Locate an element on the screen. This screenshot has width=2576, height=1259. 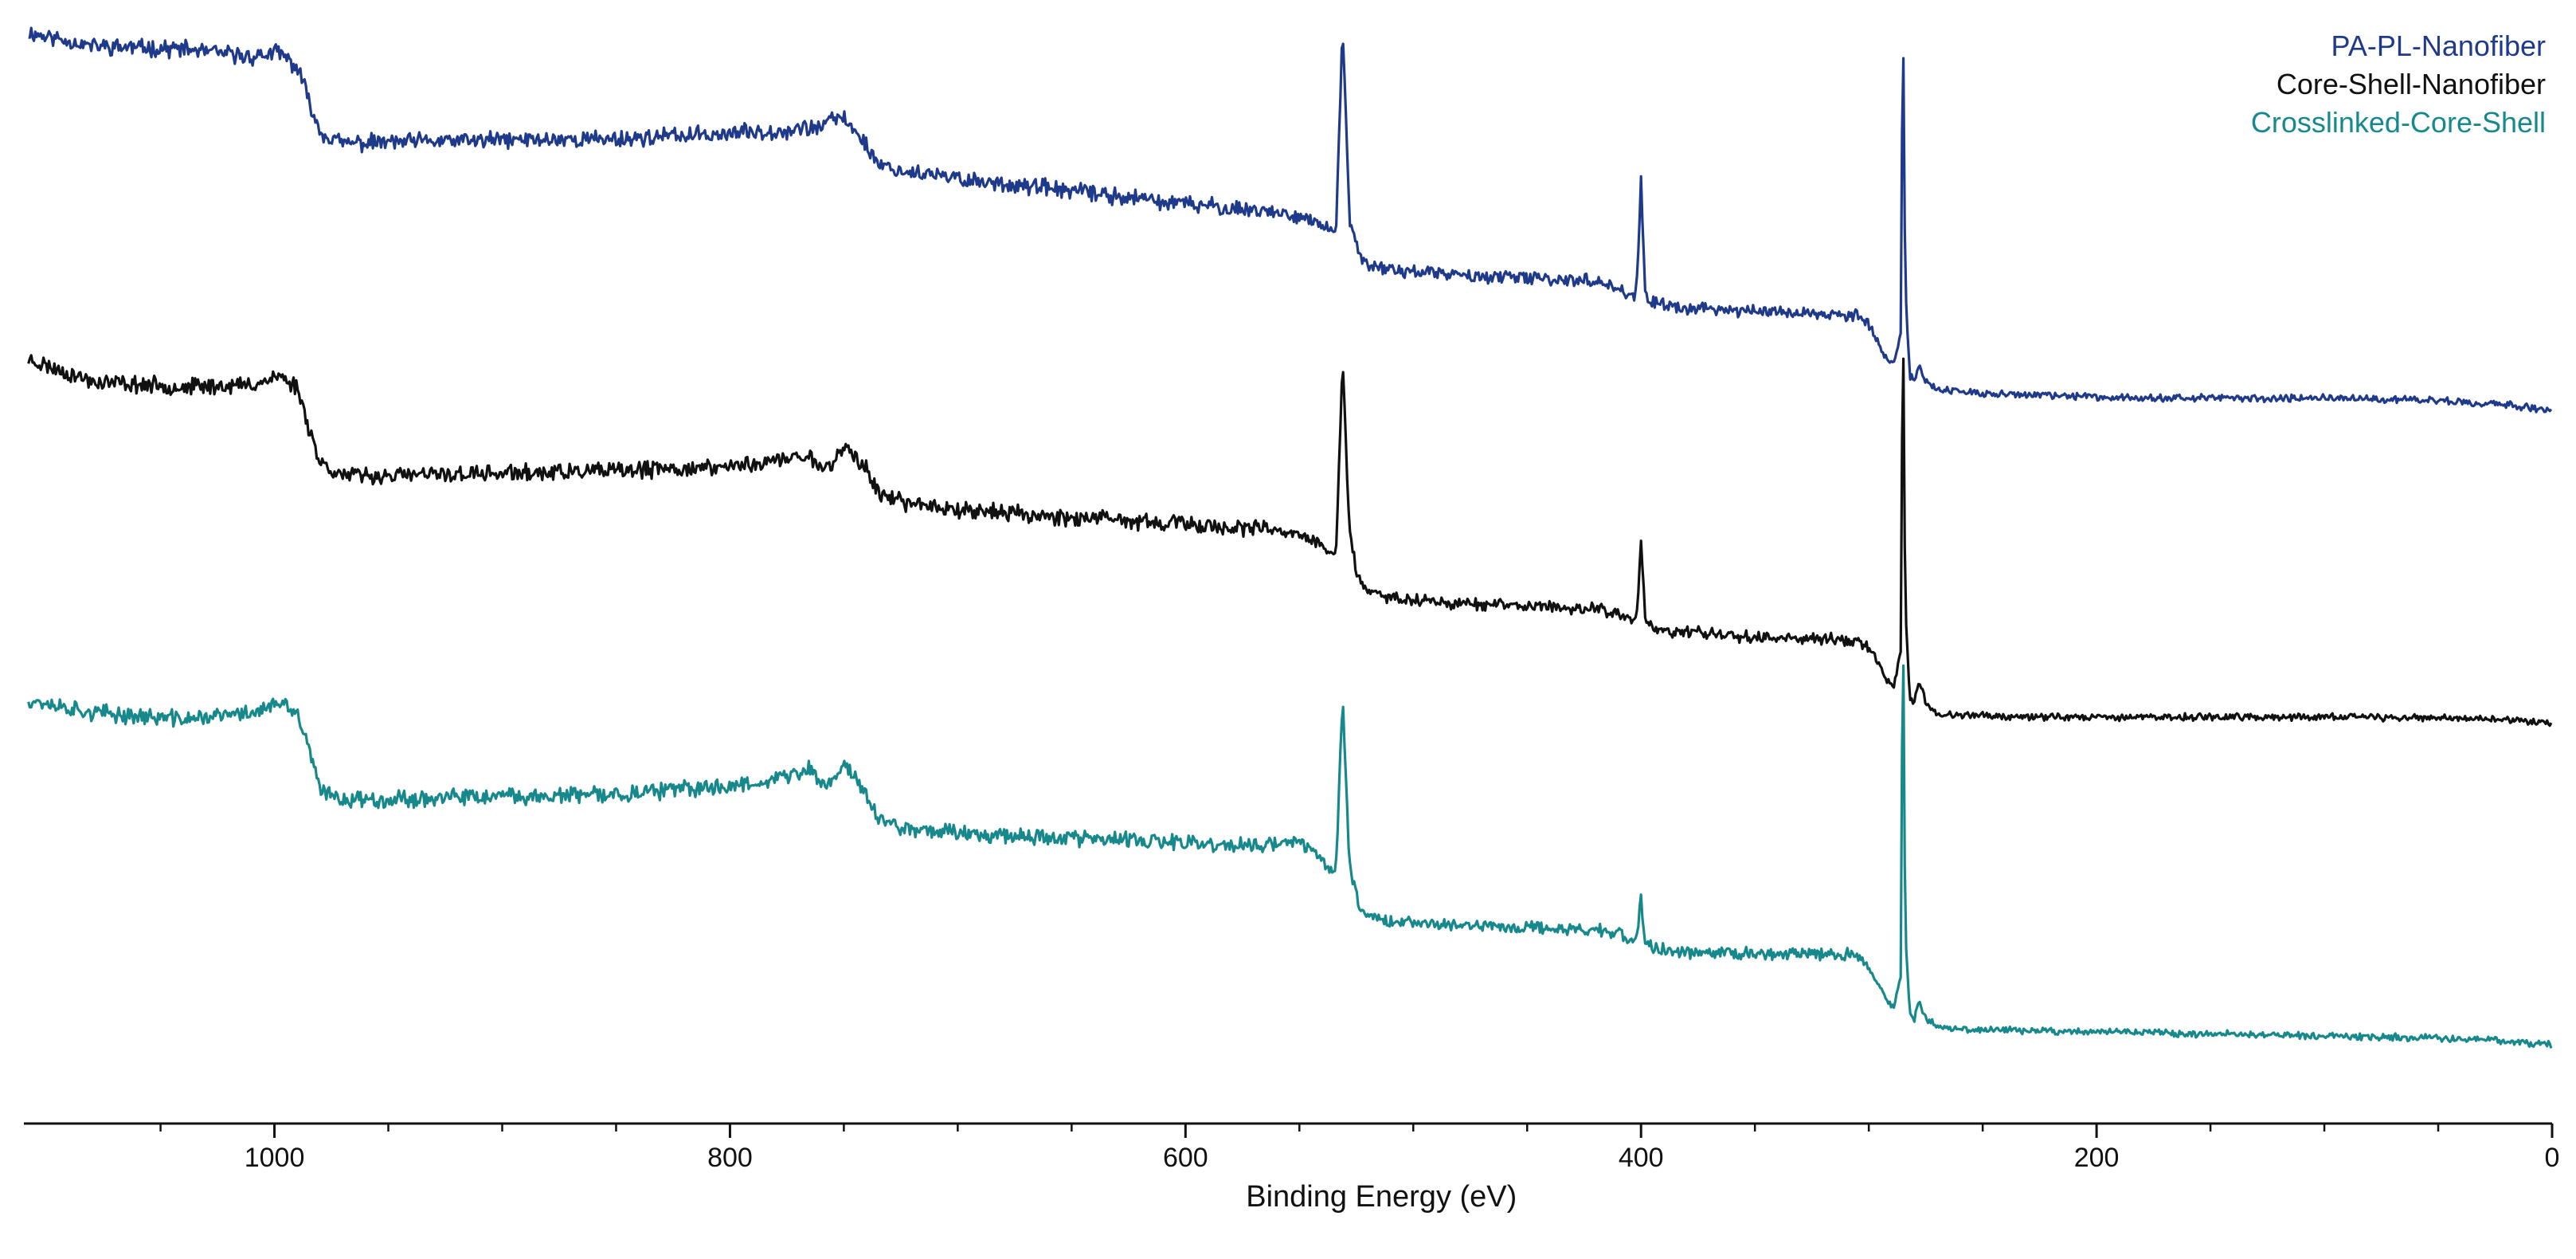
legend-entry: Core-Shell-Nanofiber is located at coordinates (2411, 84).